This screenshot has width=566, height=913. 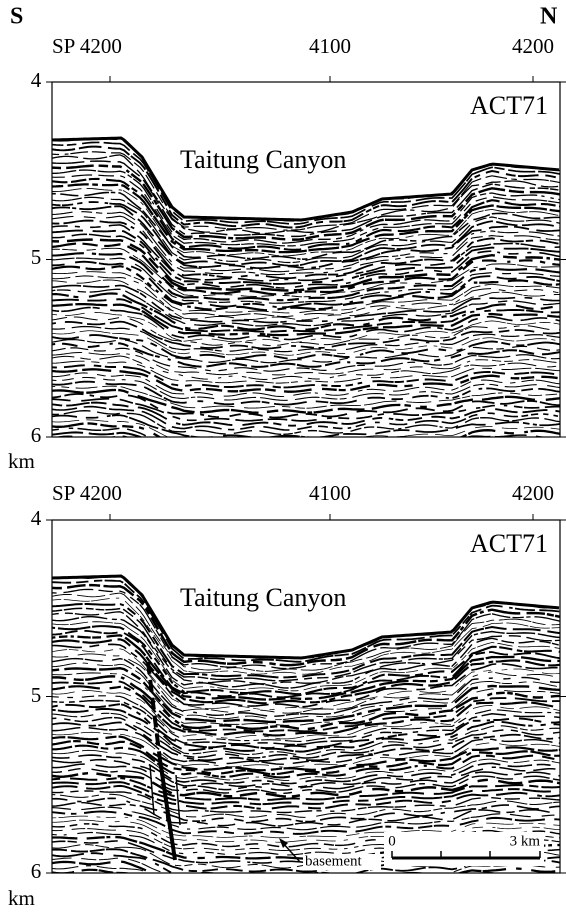 What do you see at coordinates (36, 435) in the screenshot?
I see `depth-label: 6` at bounding box center [36, 435].